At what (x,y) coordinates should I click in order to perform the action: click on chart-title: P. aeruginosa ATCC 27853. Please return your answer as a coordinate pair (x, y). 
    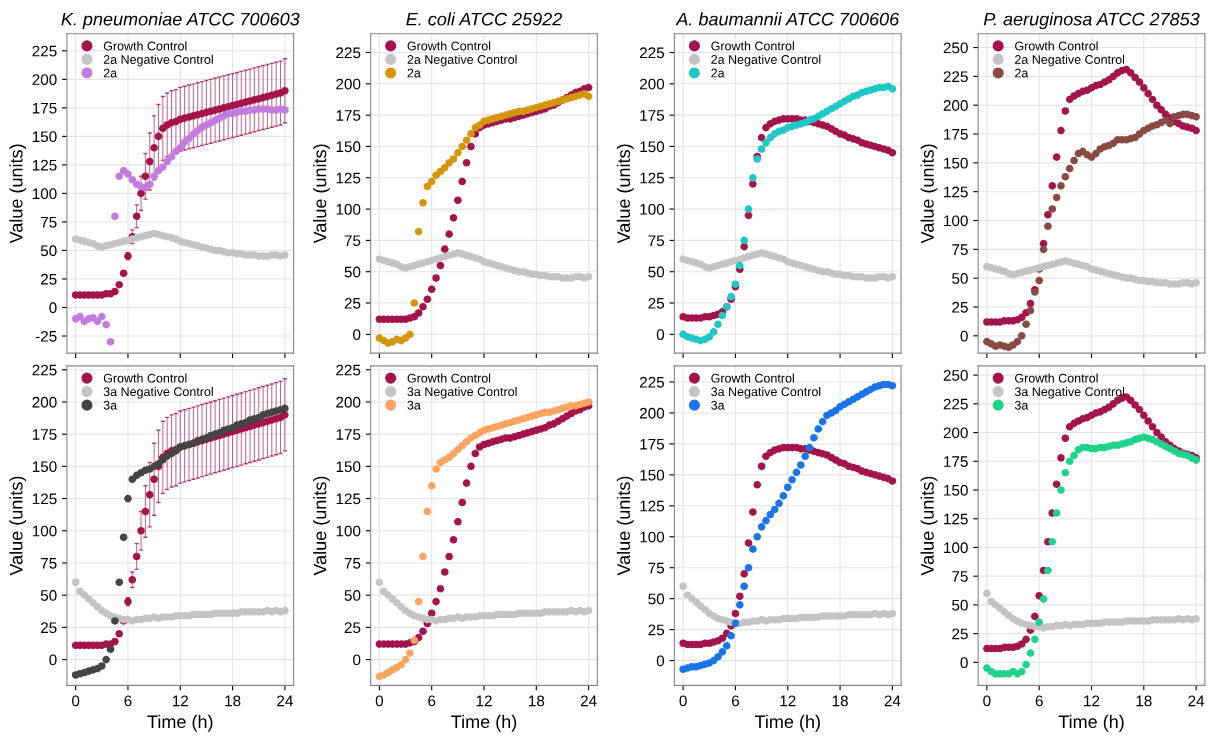
    Looking at the image, I should click on (1091, 21).